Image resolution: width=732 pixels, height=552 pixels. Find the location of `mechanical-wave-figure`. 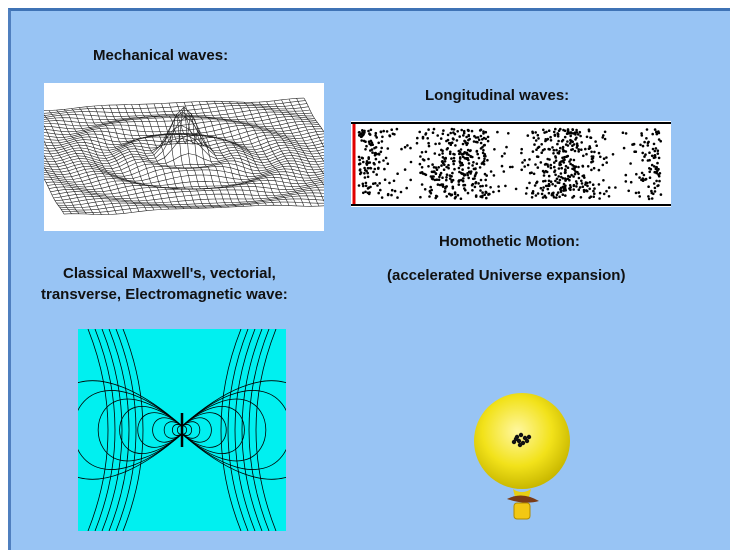

mechanical-wave-figure is located at coordinates (188, 157).